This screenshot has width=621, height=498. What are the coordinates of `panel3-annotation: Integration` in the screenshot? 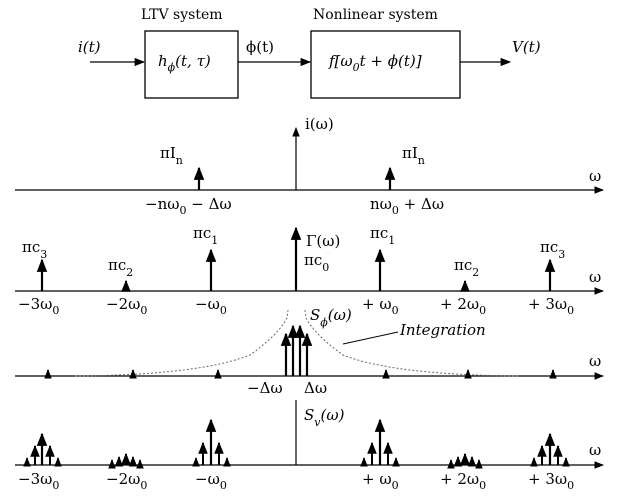 It's located at (442, 330).